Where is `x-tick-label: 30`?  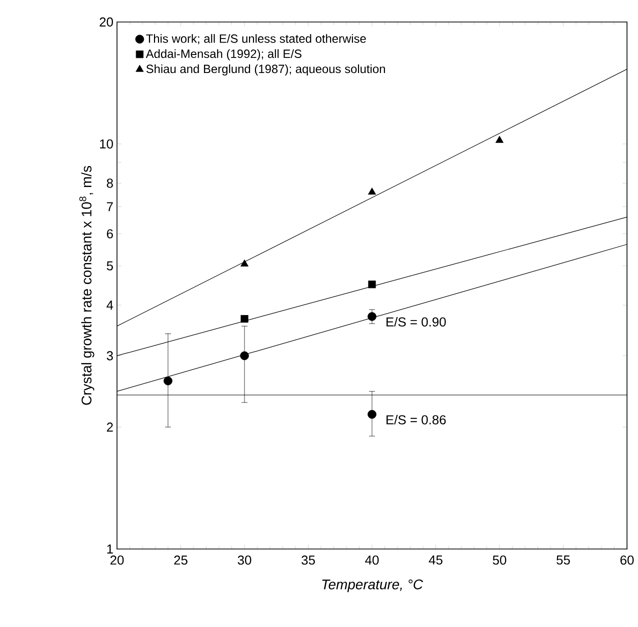
x-tick-label: 30 is located at coordinates (245, 560).